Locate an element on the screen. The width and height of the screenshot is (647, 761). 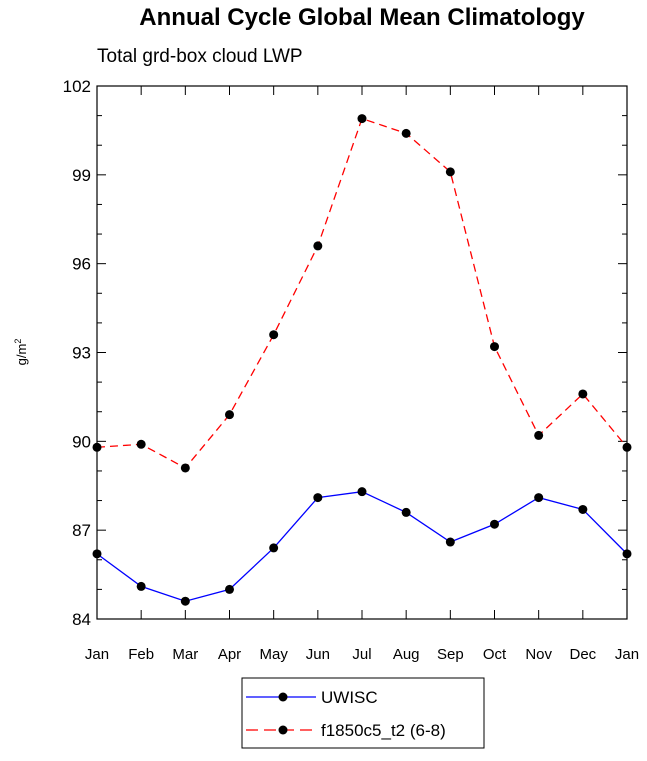
x-tick-label: Sep is located at coordinates (450, 654).